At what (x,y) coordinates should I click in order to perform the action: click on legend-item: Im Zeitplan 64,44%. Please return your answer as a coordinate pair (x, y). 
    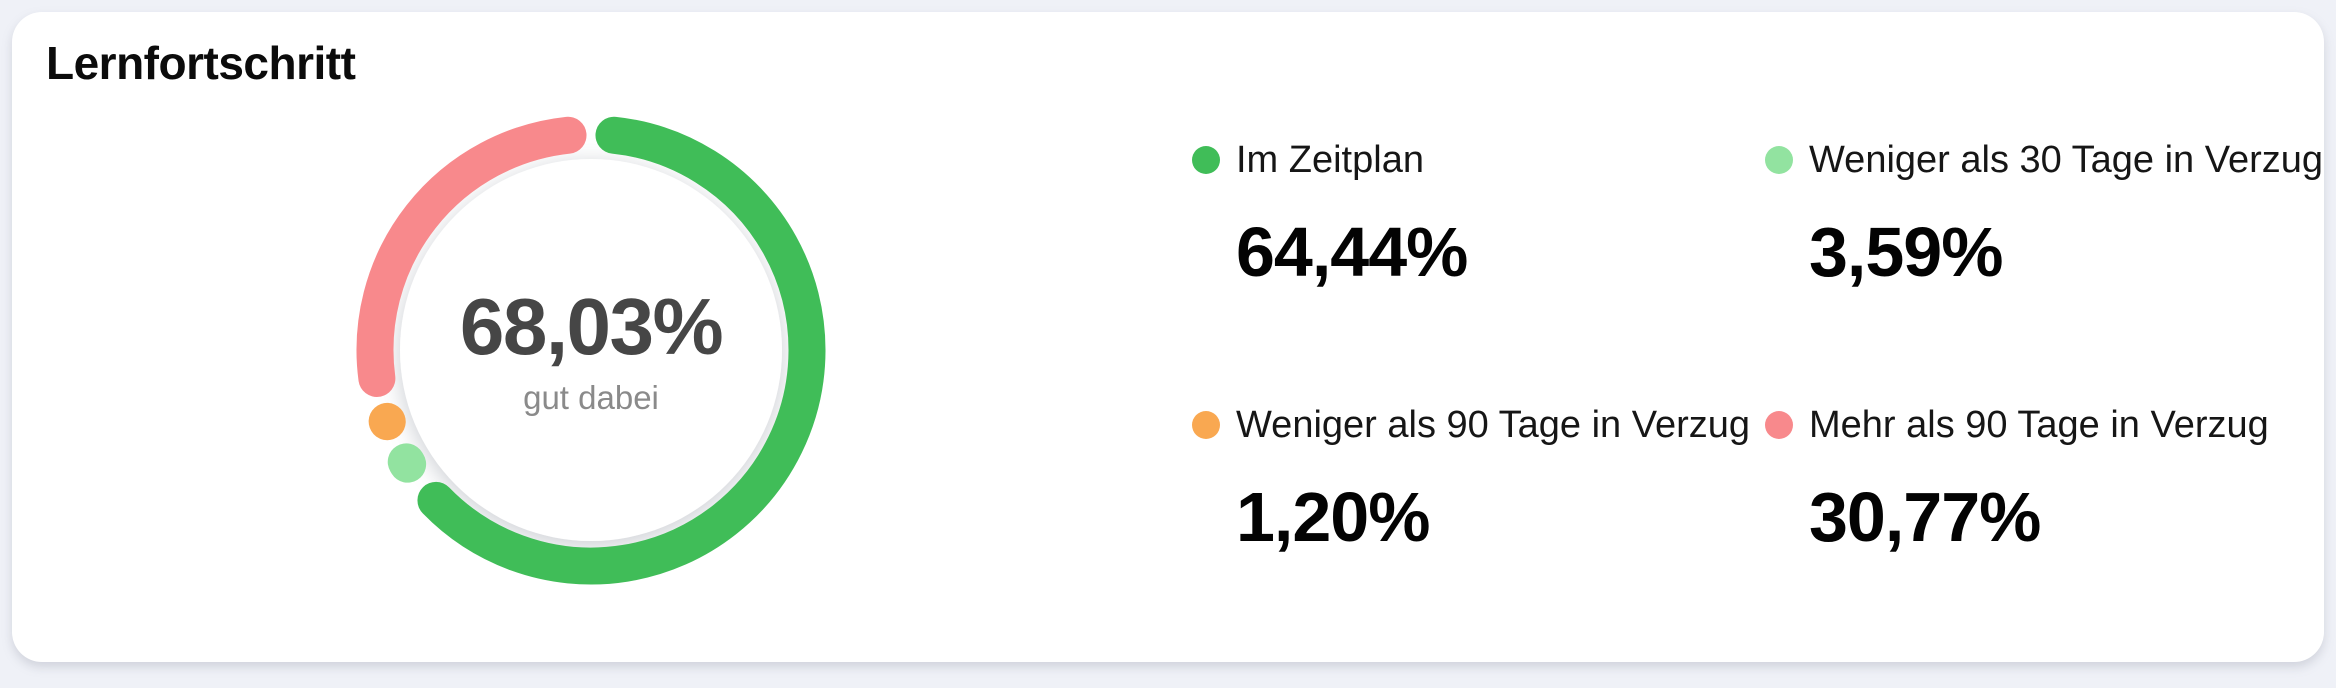
    Looking at the image, I should click on (1330, 211).